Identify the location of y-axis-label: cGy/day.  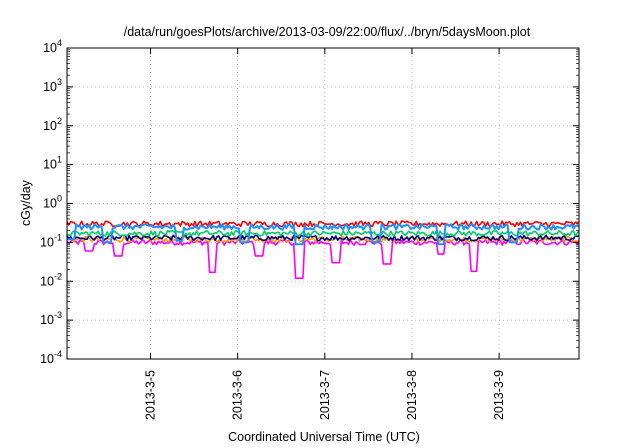
(26, 202).